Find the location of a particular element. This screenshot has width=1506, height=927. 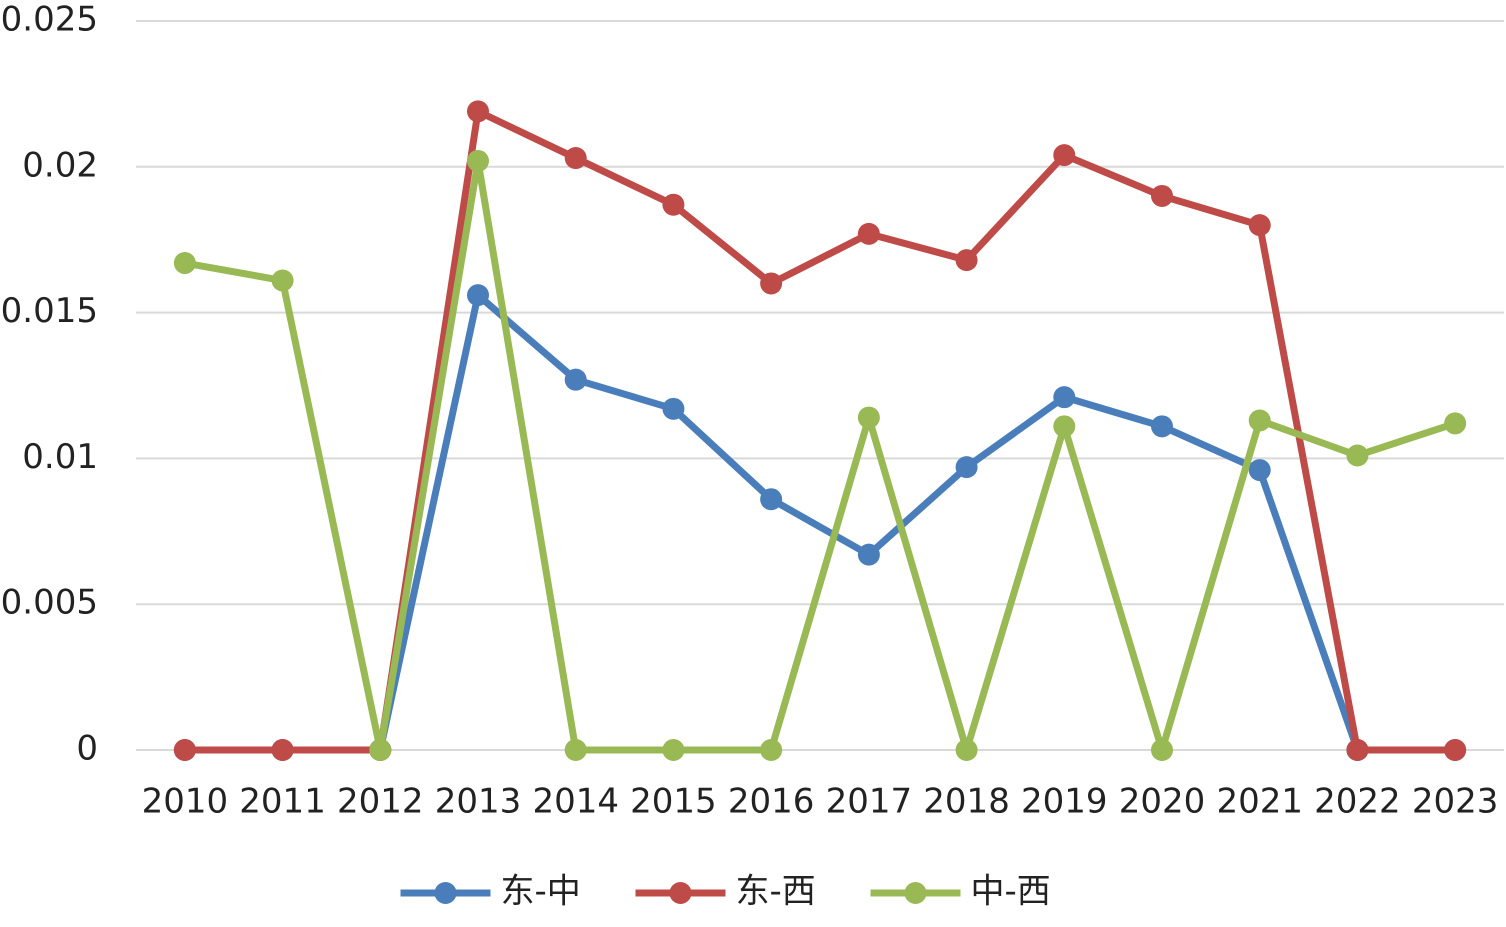

y-tick-label: 0.01 is located at coordinates (60, 457).